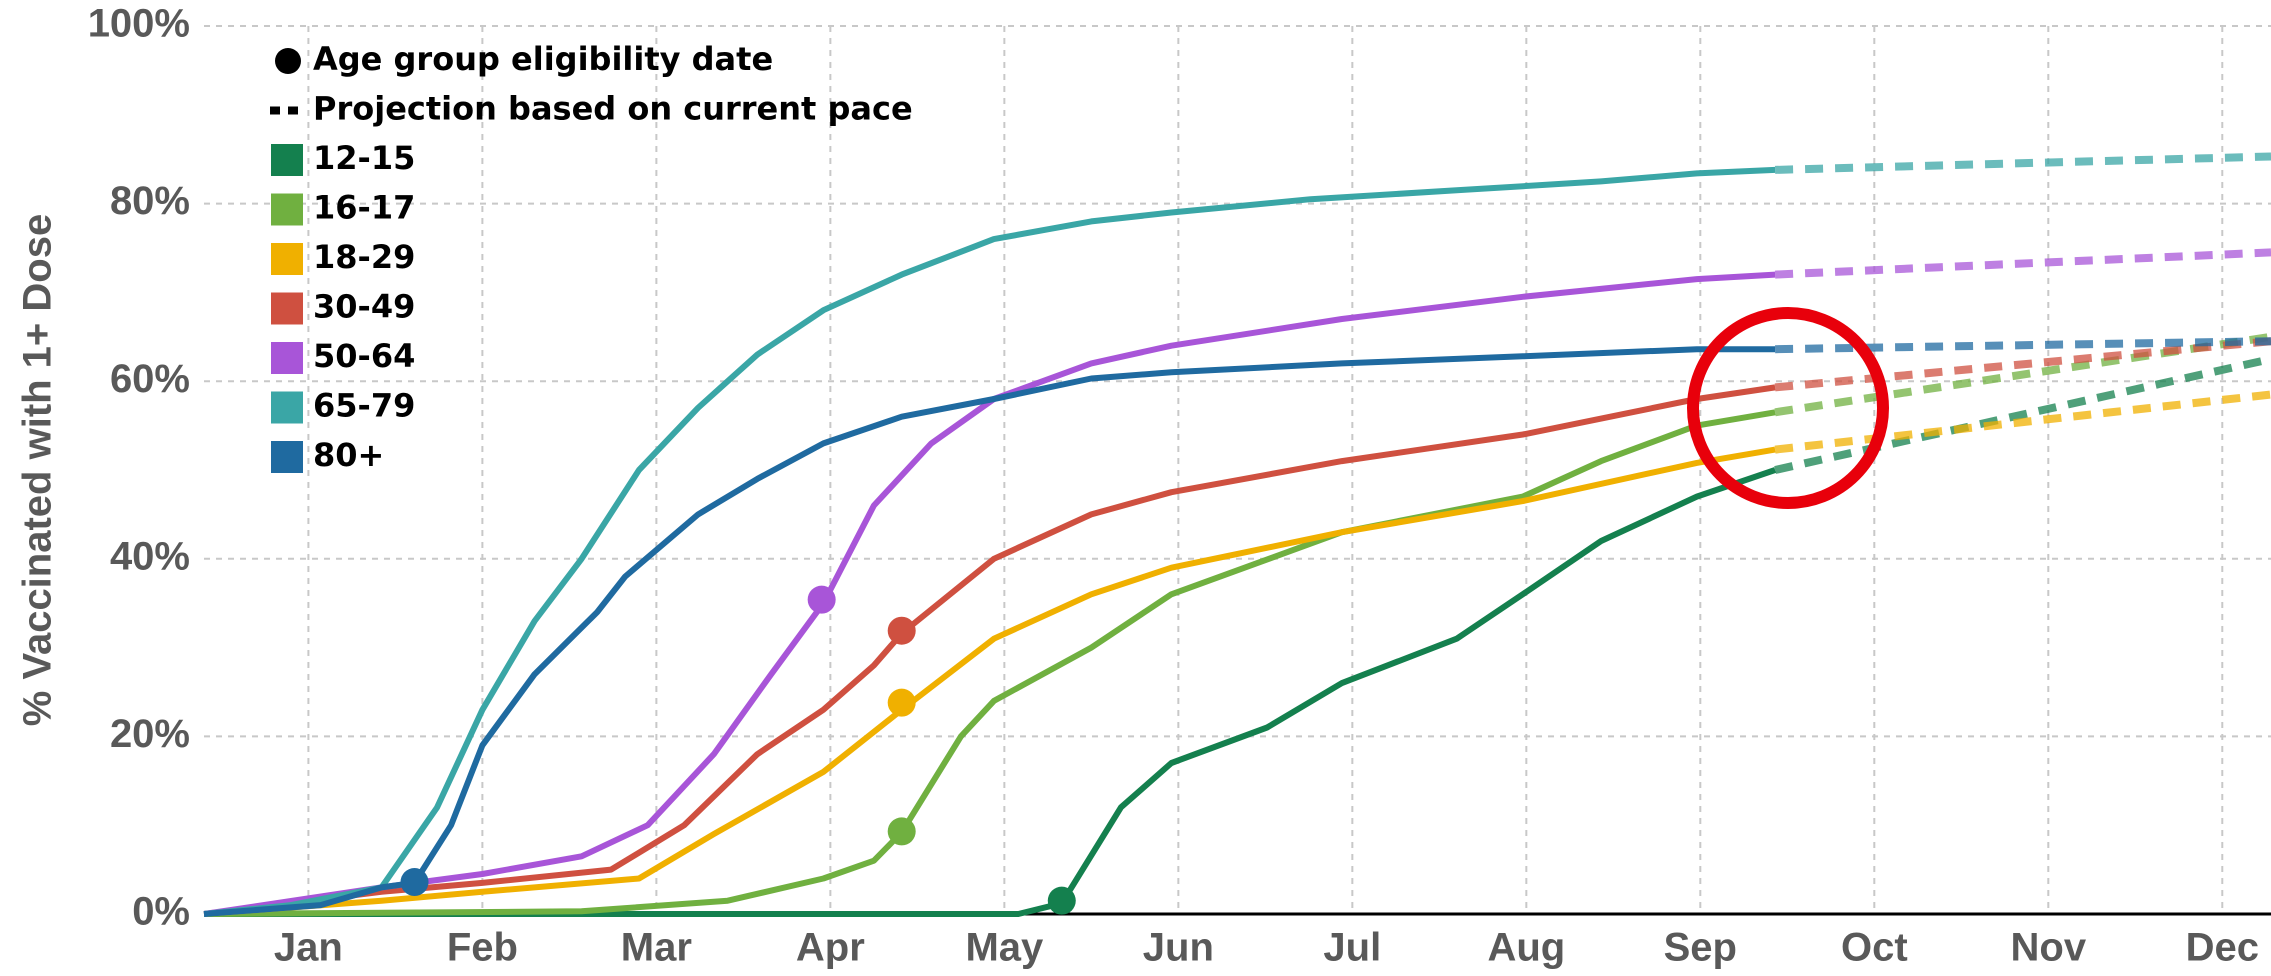  Describe the element at coordinates (150, 556) in the screenshot. I see `y-tick-label: 40%` at that location.